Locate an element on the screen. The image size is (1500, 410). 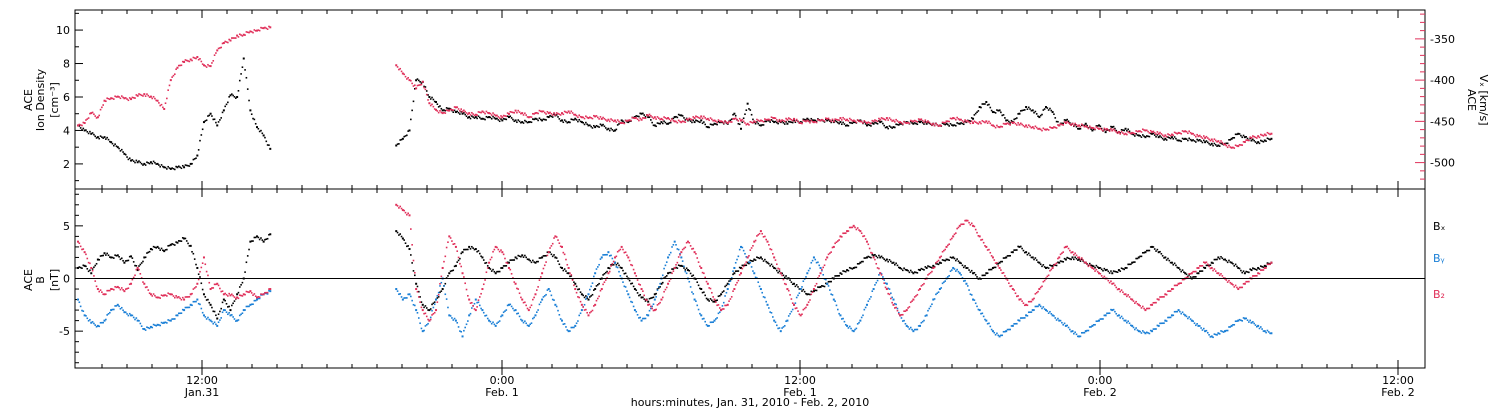
x-tick-date: Feb. 1 is located at coordinates (501, 392).